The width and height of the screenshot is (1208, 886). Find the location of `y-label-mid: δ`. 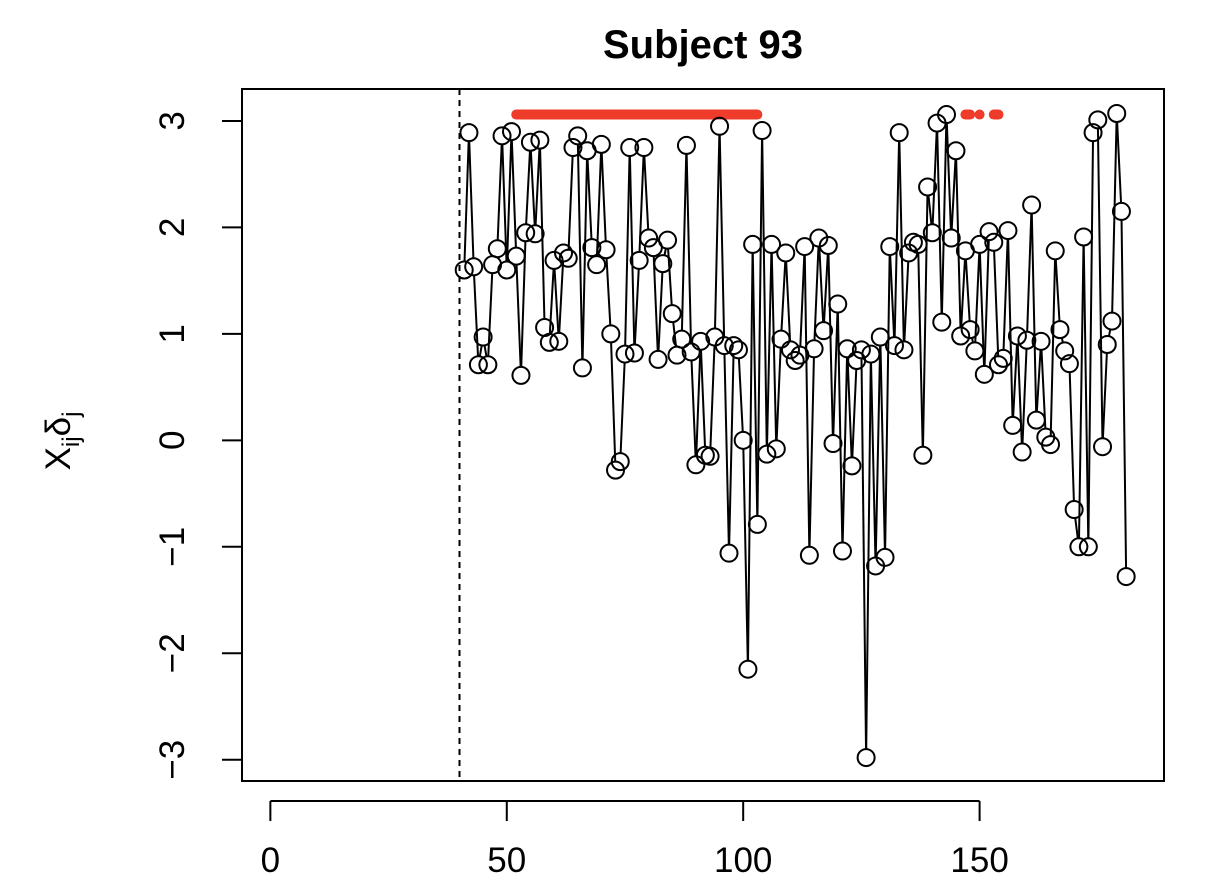

y-label-mid: δ is located at coordinates (58, 426).